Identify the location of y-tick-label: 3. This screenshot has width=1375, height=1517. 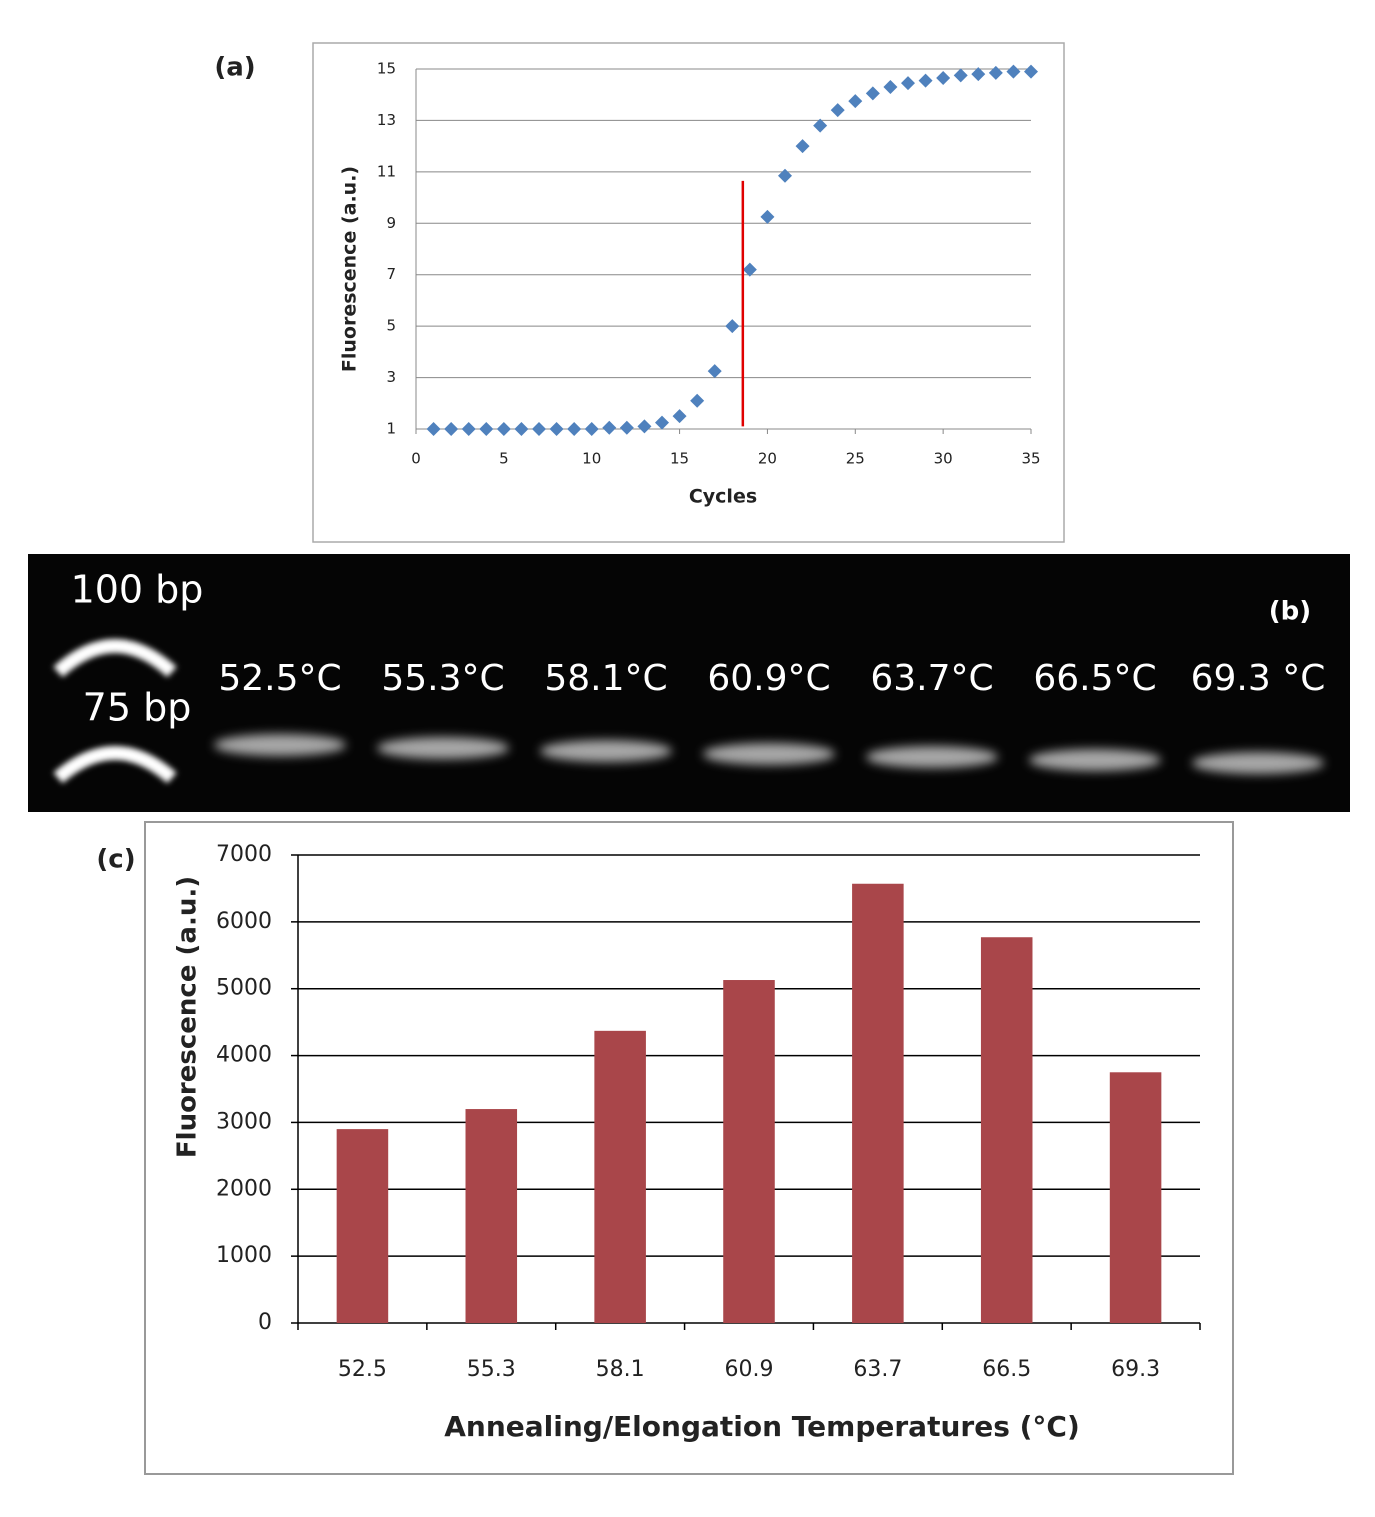
(391, 377).